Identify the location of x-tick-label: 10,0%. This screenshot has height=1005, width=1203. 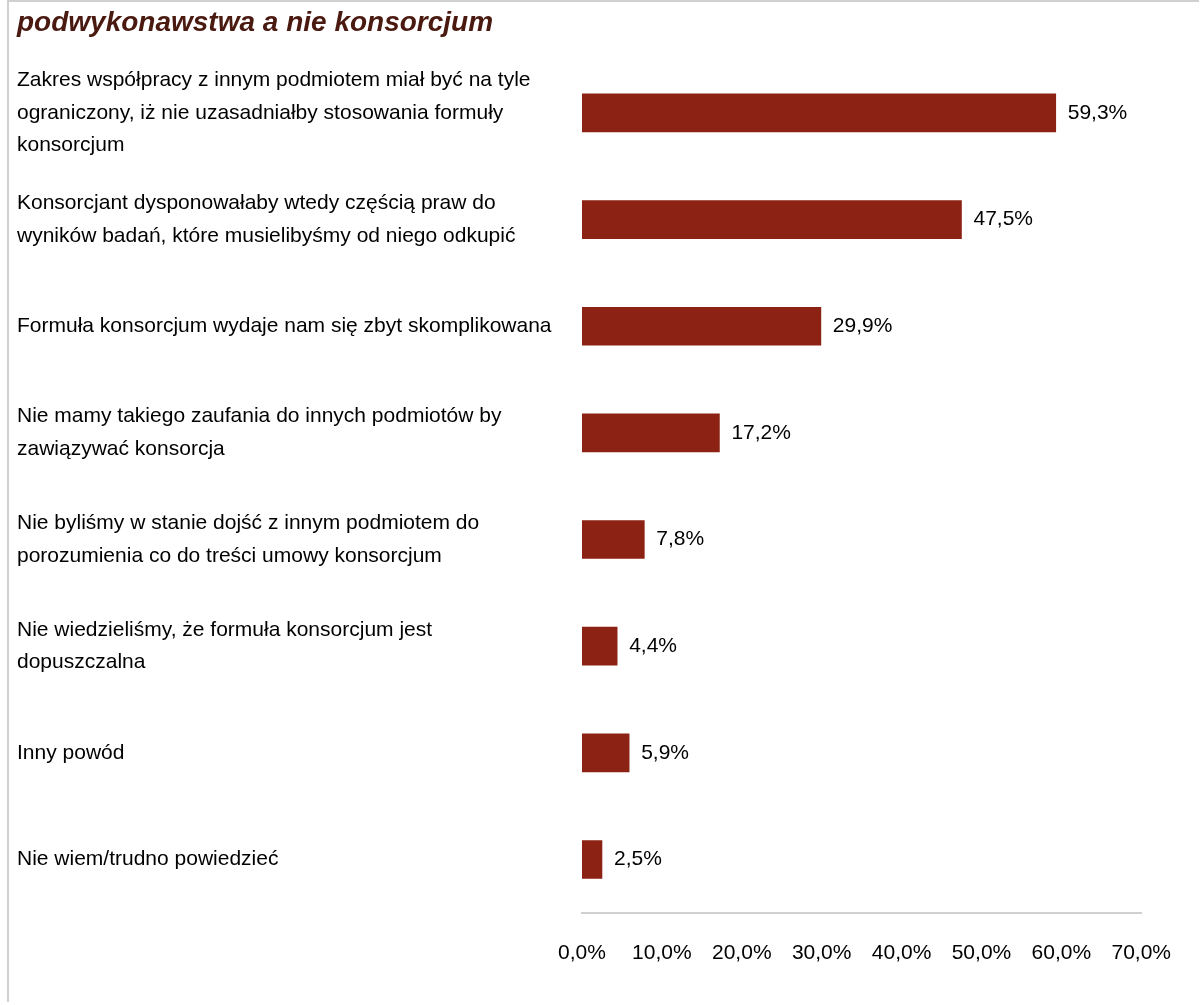
(662, 952).